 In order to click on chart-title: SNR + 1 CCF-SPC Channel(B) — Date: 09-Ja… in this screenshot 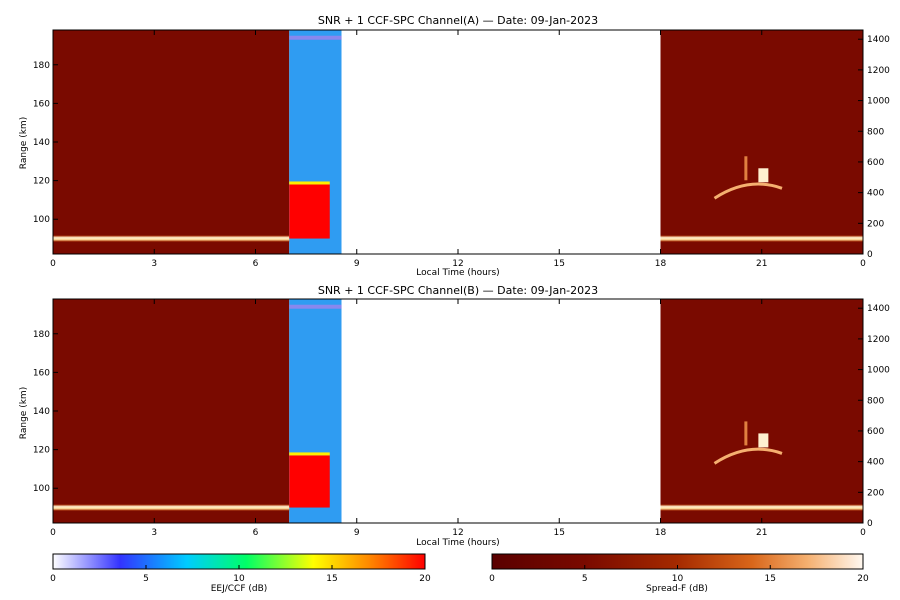, I will do `click(458, 290)`.